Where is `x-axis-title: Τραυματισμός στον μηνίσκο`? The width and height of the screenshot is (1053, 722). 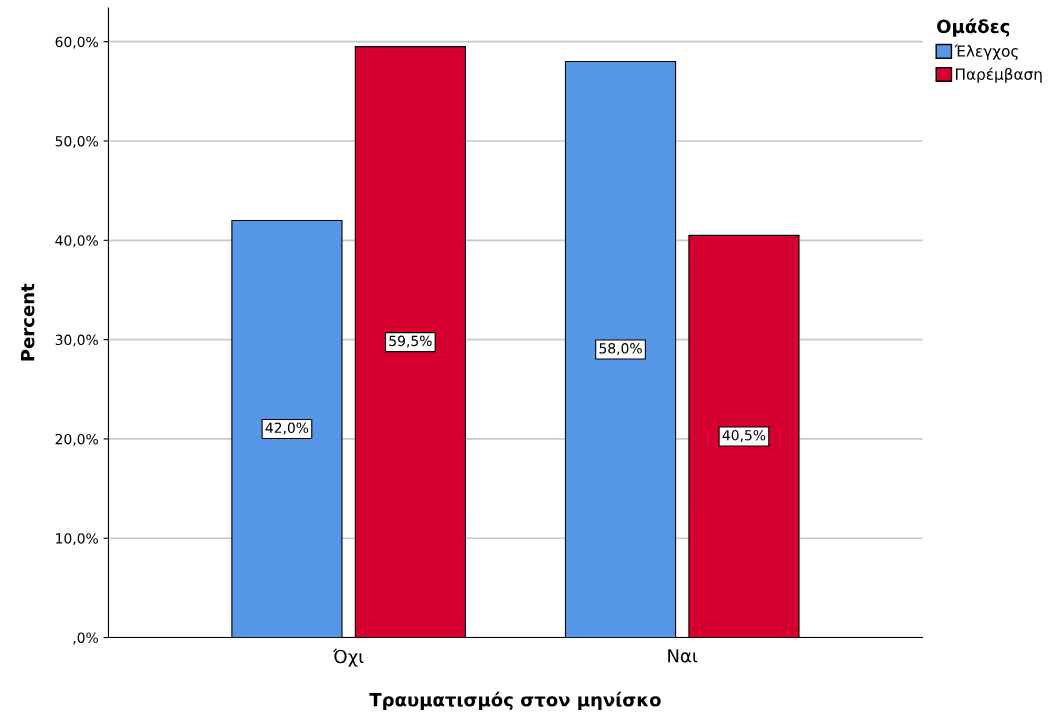
x-axis-title: Τραυματισμός στον μηνίσκο is located at coordinates (515, 701).